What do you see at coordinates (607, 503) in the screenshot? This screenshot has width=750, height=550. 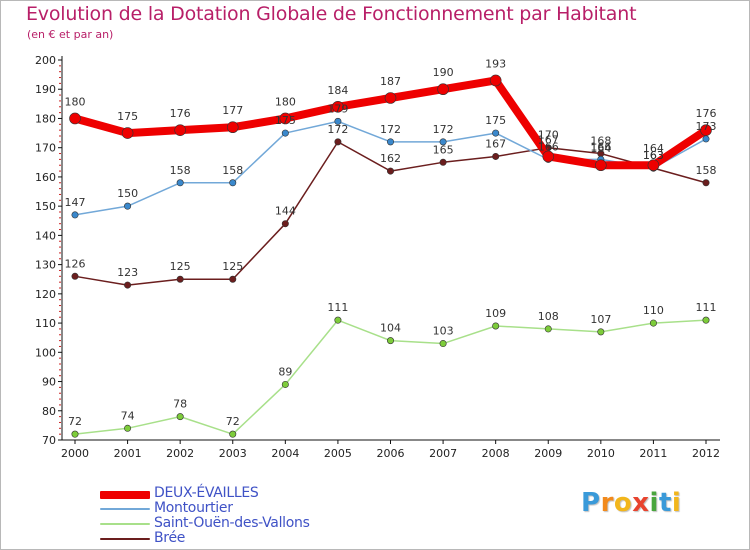 I see `logo-letter: r` at bounding box center [607, 503].